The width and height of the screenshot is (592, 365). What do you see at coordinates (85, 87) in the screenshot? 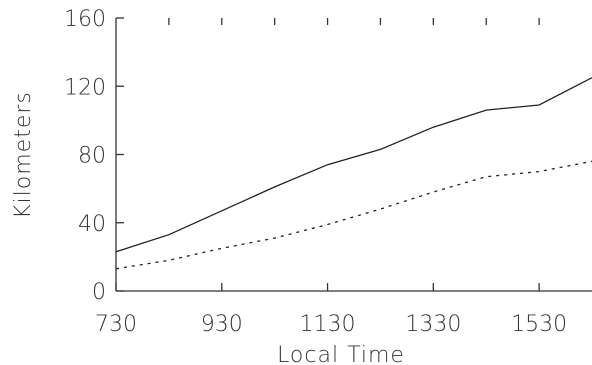
I see `y-tick-label-120: 120` at bounding box center [85, 87].